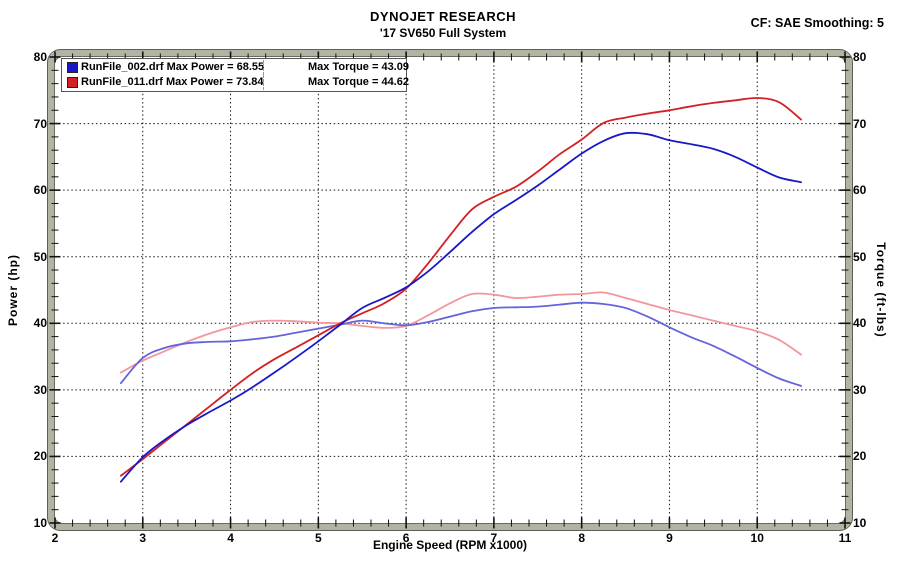  I want to click on y-tick-label-right: 20, so click(860, 456).